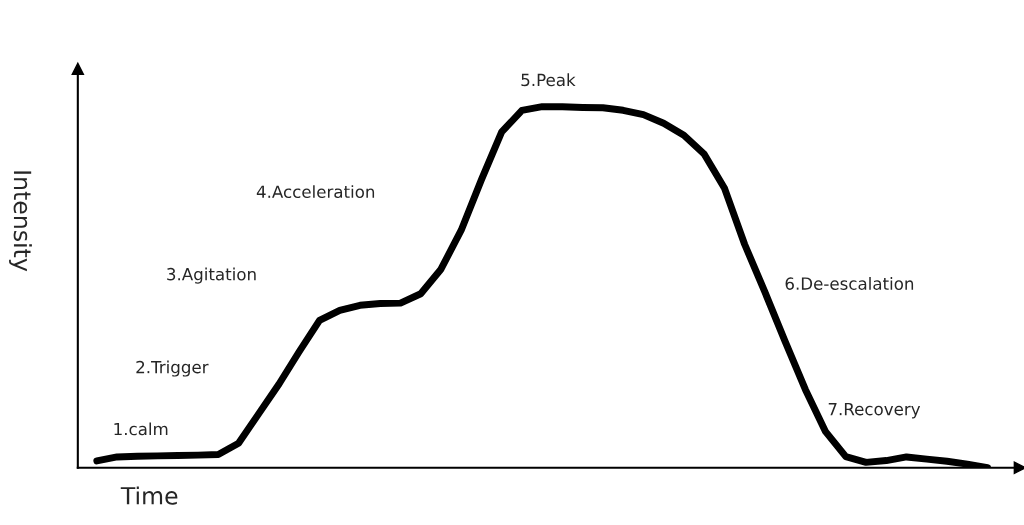  Describe the element at coordinates (211, 275) in the screenshot. I see `annotation: 3.Agitation` at that location.